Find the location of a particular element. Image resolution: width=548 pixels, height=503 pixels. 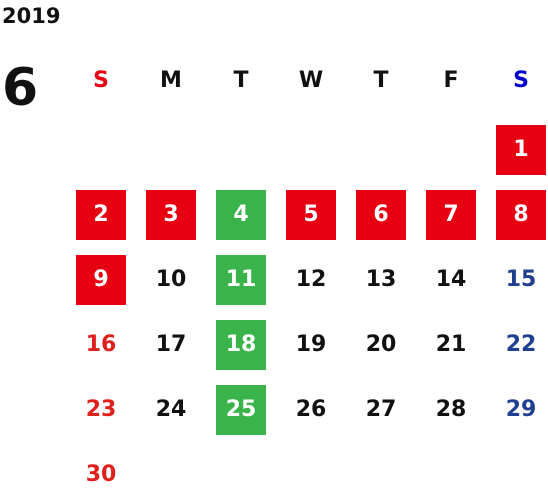

day-cell-14: 14 is located at coordinates (451, 279).